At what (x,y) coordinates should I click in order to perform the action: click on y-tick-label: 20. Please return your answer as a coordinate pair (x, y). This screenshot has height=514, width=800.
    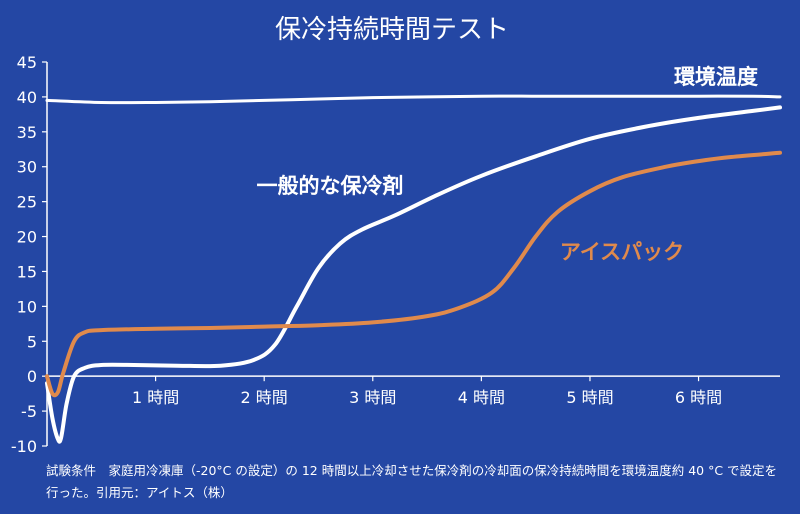
    Looking at the image, I should click on (27, 237).